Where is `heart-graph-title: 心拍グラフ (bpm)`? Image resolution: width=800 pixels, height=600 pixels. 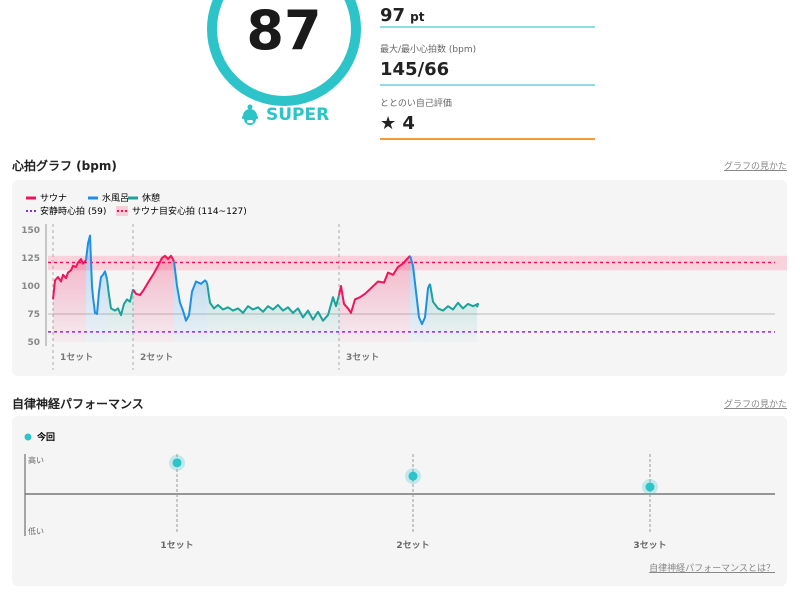 heart-graph-title: 心拍グラフ (bpm) is located at coordinates (64, 166).